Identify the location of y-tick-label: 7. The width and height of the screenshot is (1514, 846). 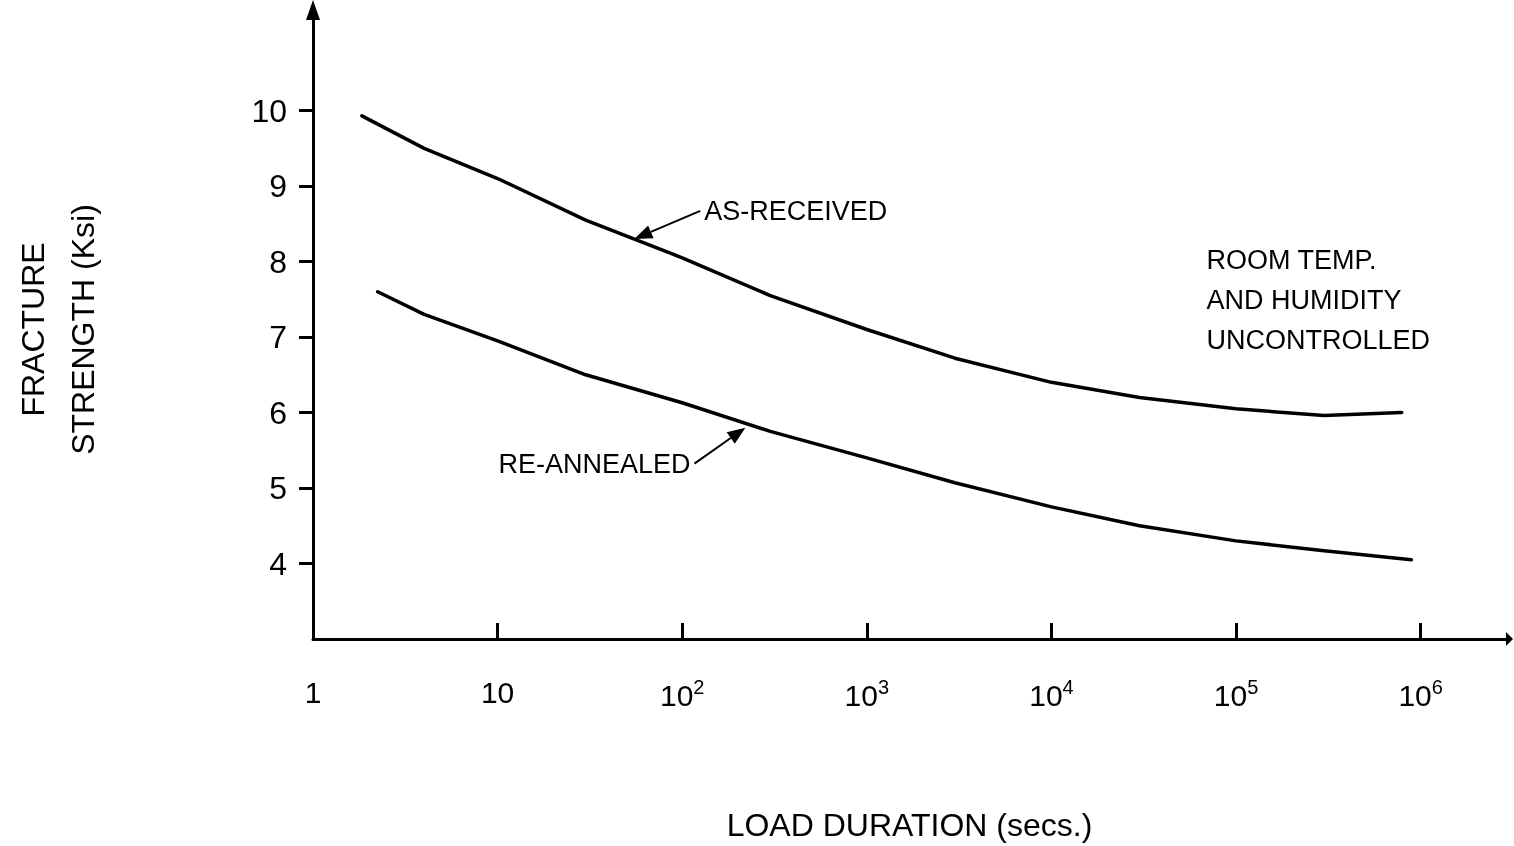
(278, 337).